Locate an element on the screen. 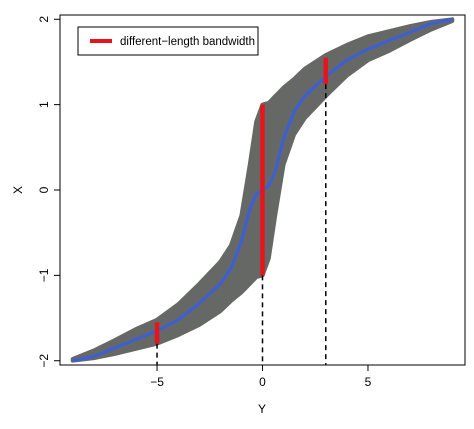 The image size is (474, 429). y-tick-label: 1 is located at coordinates (44, 104).